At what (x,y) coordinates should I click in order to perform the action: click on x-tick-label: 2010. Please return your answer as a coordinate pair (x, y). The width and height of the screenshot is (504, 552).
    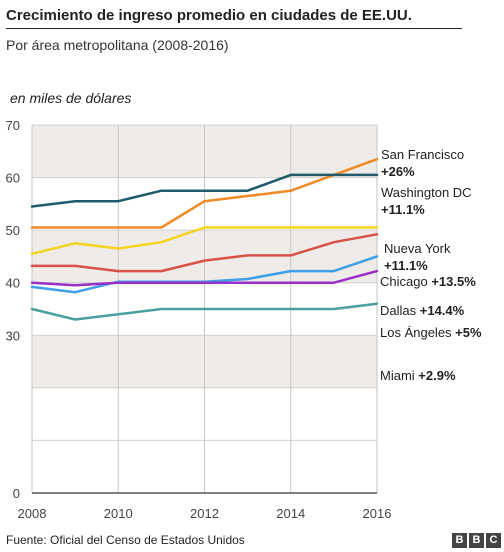
    Looking at the image, I should click on (118, 513).